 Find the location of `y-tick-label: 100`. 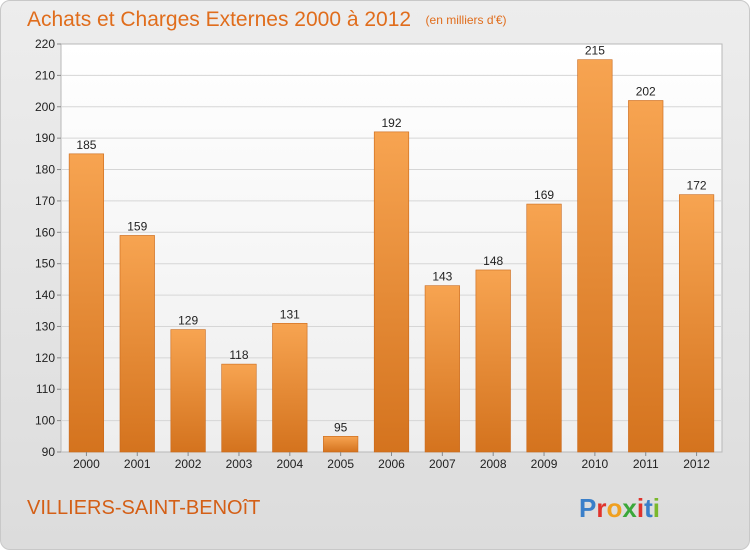

y-tick-label: 100 is located at coordinates (45, 421).